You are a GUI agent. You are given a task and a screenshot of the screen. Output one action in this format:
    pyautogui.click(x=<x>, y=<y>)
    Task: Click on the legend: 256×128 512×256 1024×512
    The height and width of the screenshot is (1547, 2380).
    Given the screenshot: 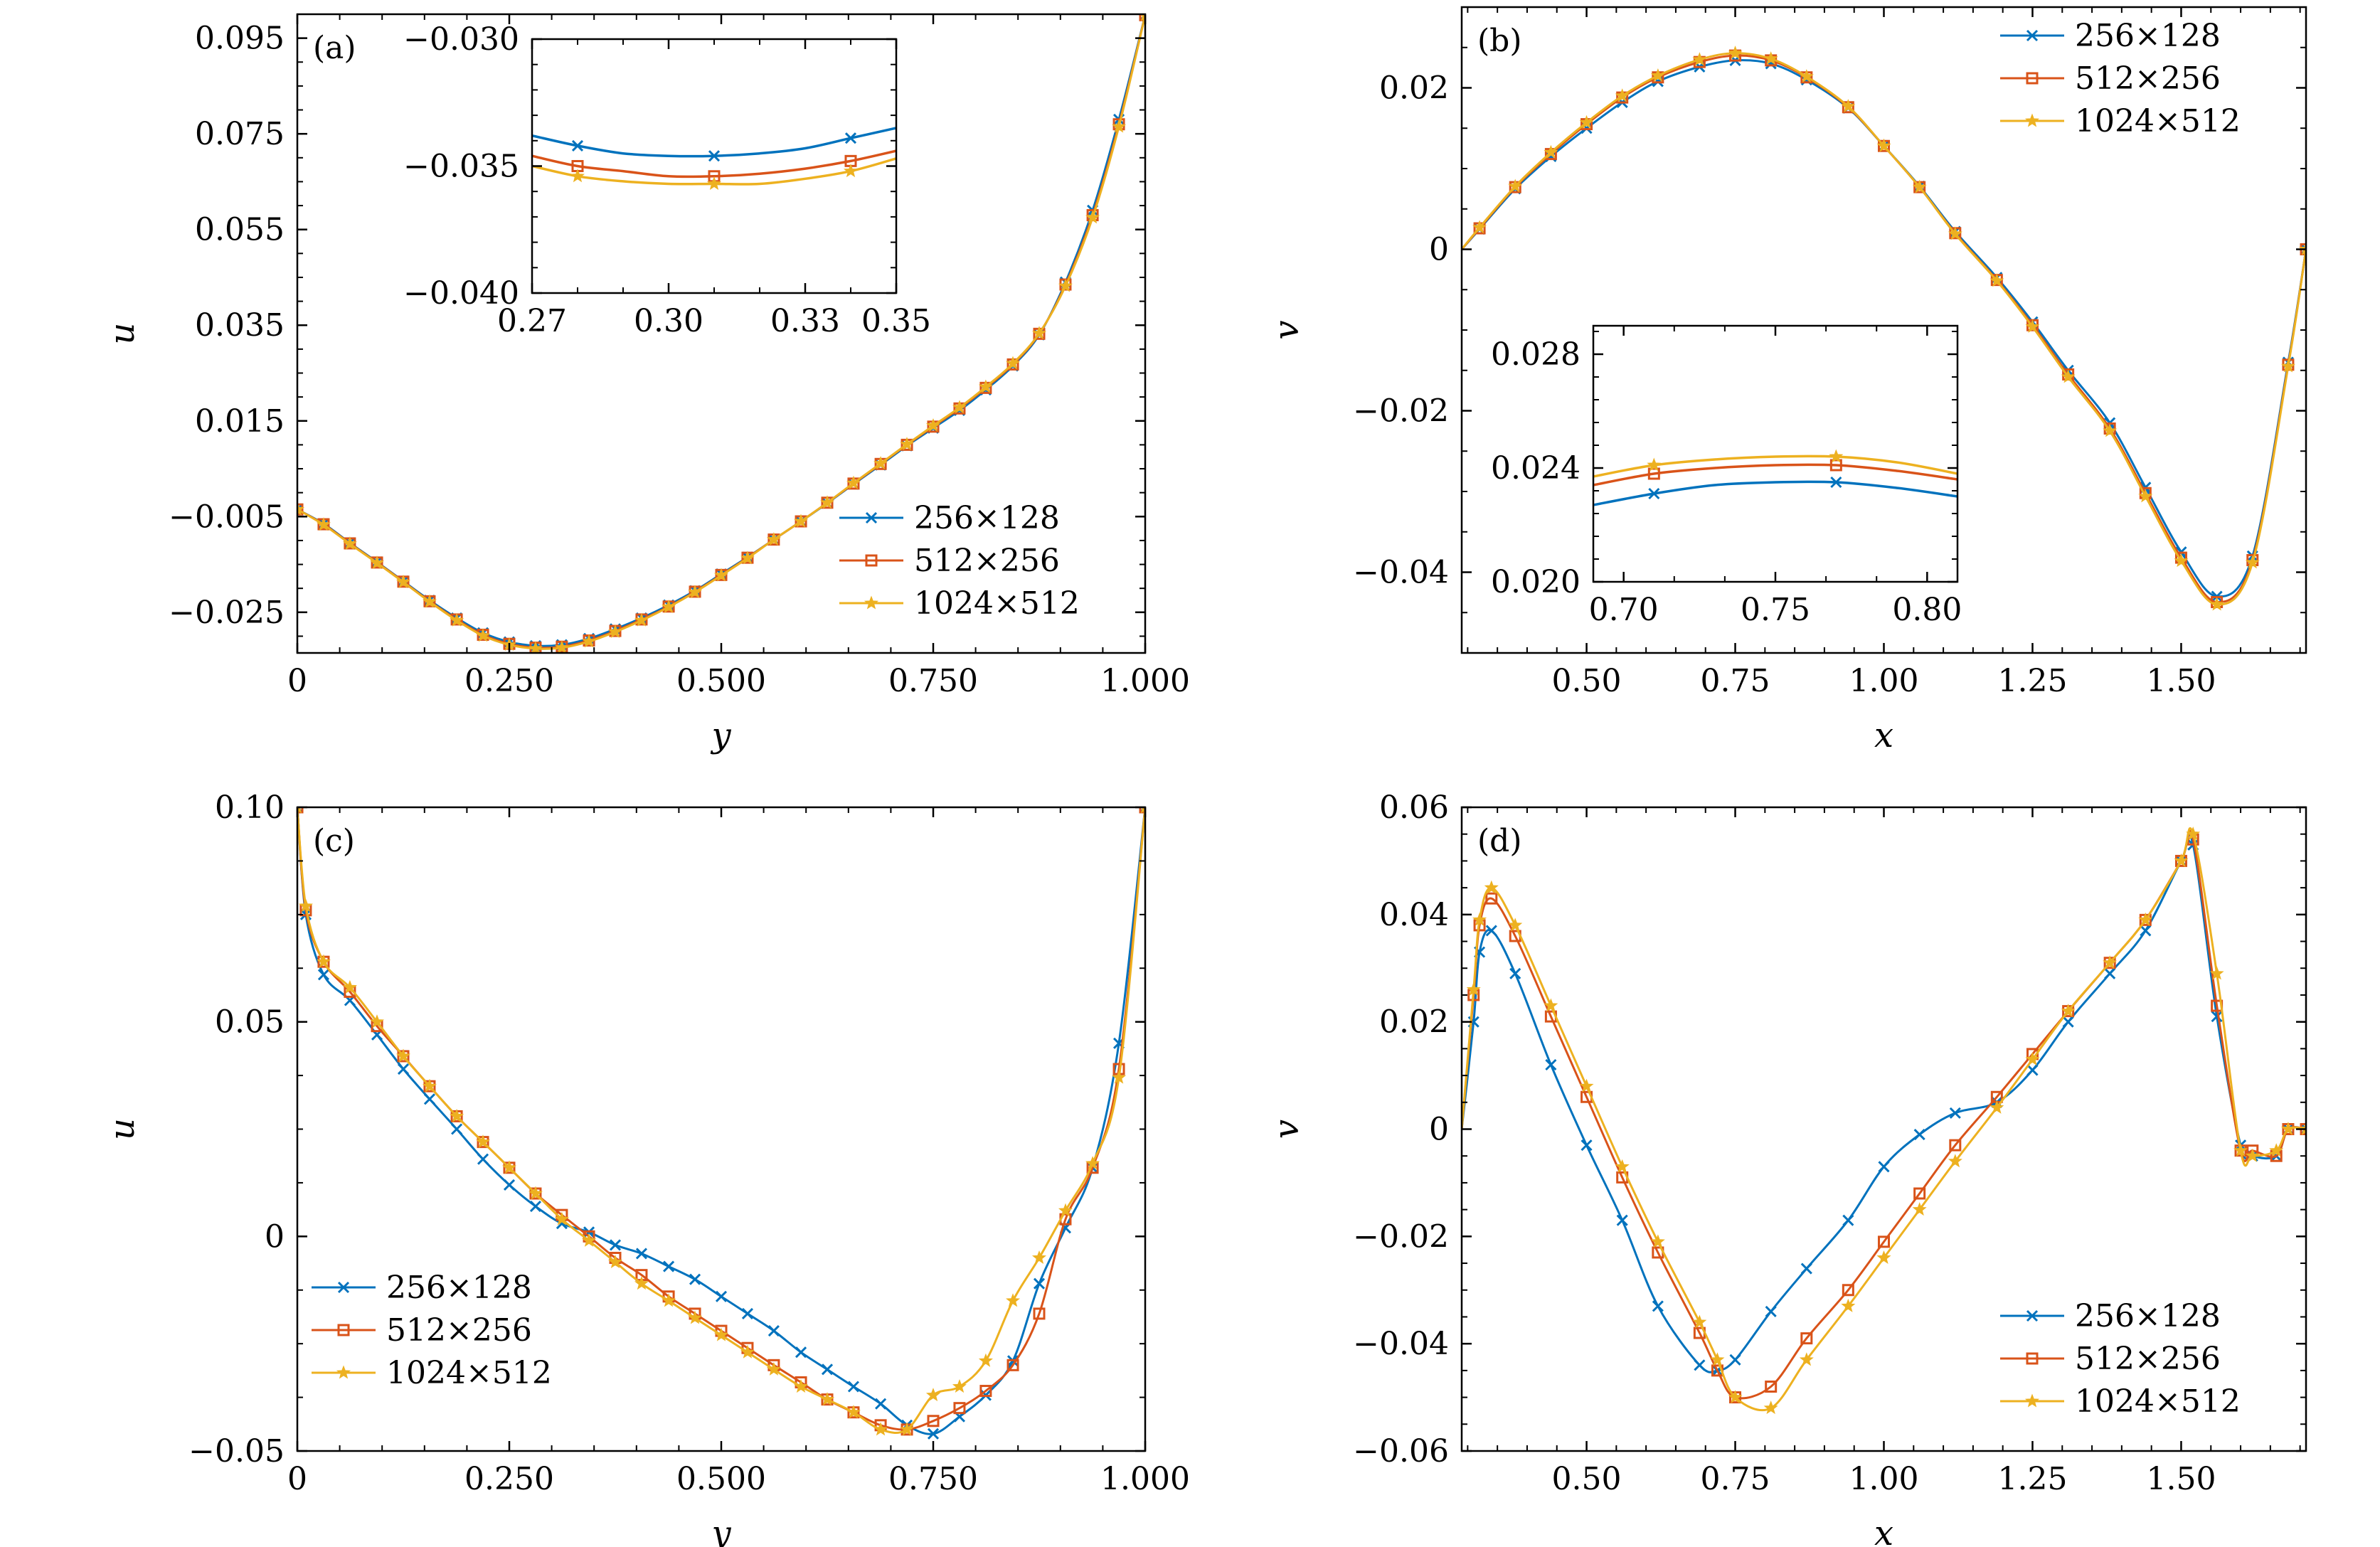 What is the action you would take?
    pyautogui.click(x=432, y=1330)
    